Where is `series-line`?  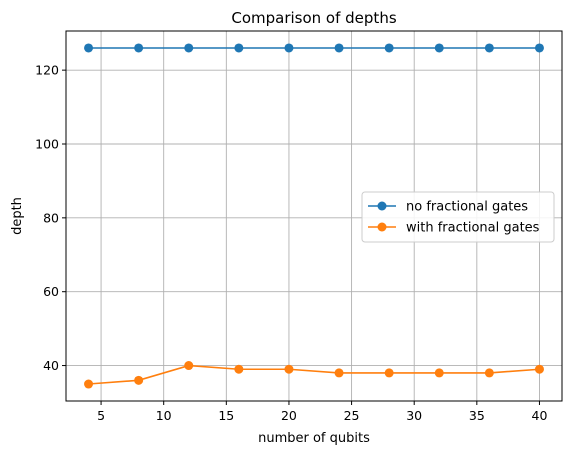 series-line is located at coordinates (314, 374).